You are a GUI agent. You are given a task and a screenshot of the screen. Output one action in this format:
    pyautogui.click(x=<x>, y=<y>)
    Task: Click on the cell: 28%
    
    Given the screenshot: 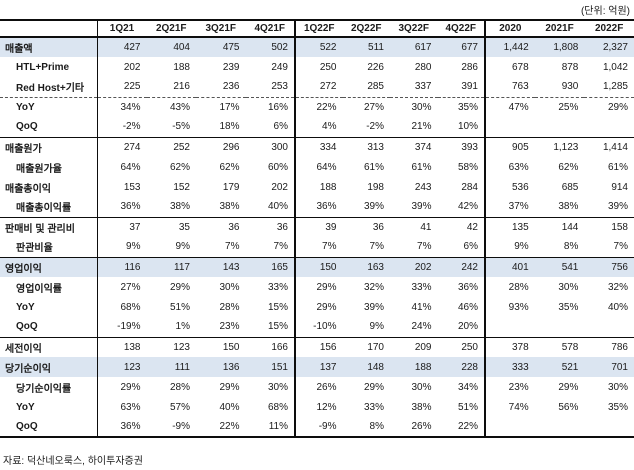 What is the action you would take?
    pyautogui.click(x=179, y=387)
    